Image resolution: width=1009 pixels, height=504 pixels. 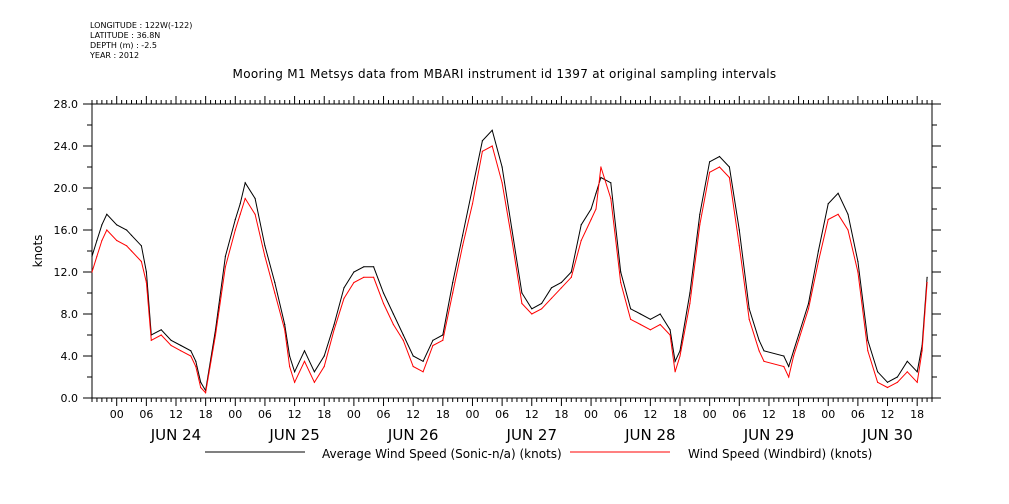 I want to click on day-label: JUN 25, so click(x=293, y=435).